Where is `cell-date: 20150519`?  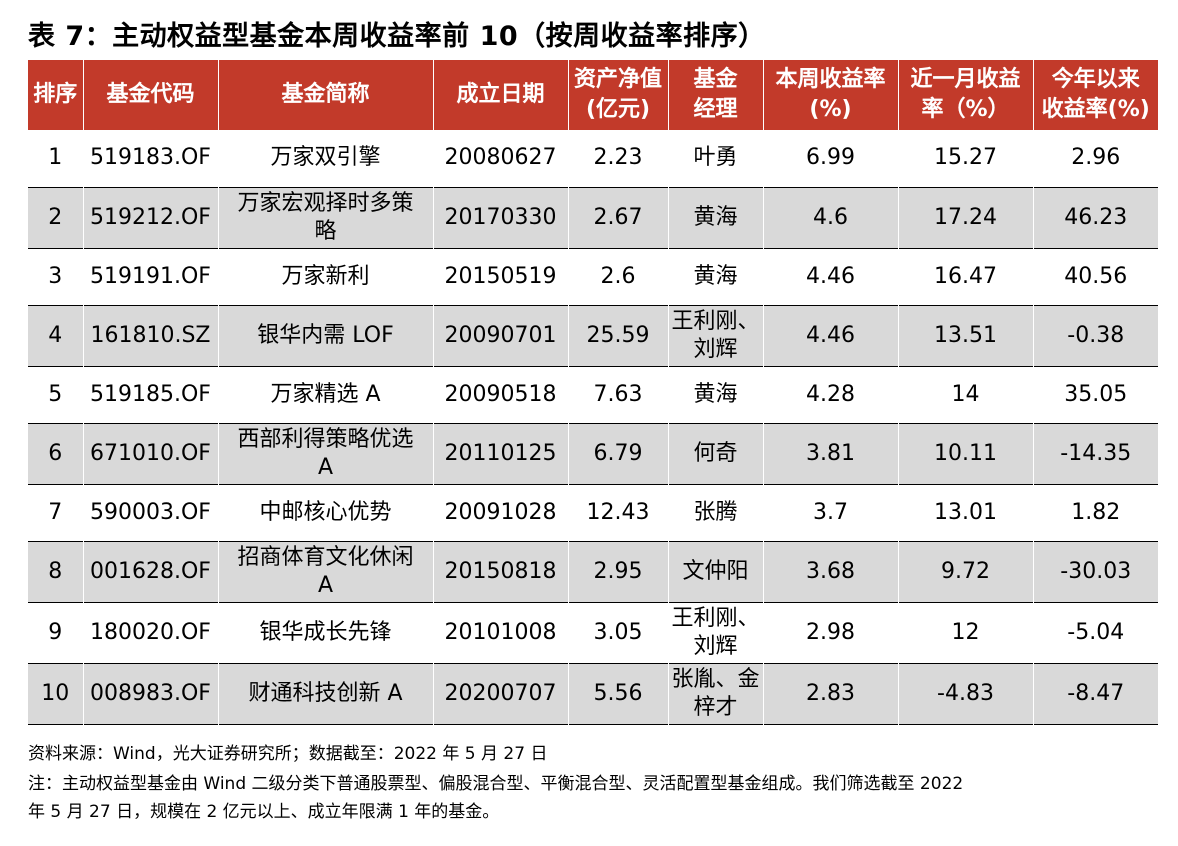 cell-date: 20150519 is located at coordinates (500, 276).